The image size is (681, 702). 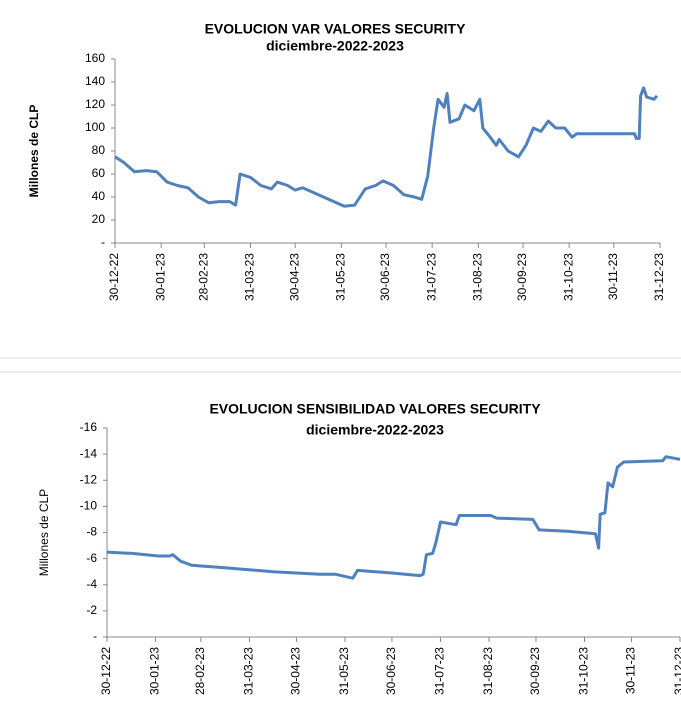 What do you see at coordinates (95, 81) in the screenshot?
I see `y-tick-label: 140` at bounding box center [95, 81].